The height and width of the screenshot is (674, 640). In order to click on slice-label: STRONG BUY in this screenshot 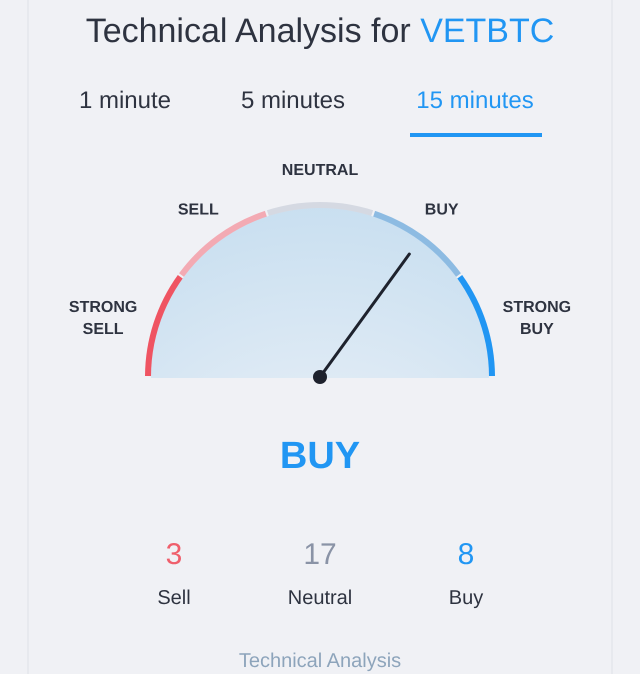, I will do `click(537, 318)`.